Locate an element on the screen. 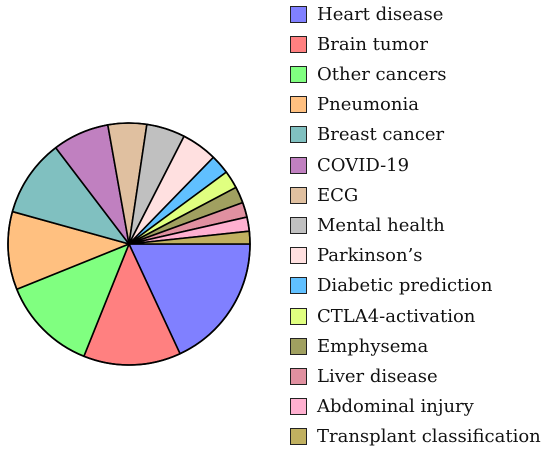  legend-label: Brain tumor is located at coordinates (372, 44).